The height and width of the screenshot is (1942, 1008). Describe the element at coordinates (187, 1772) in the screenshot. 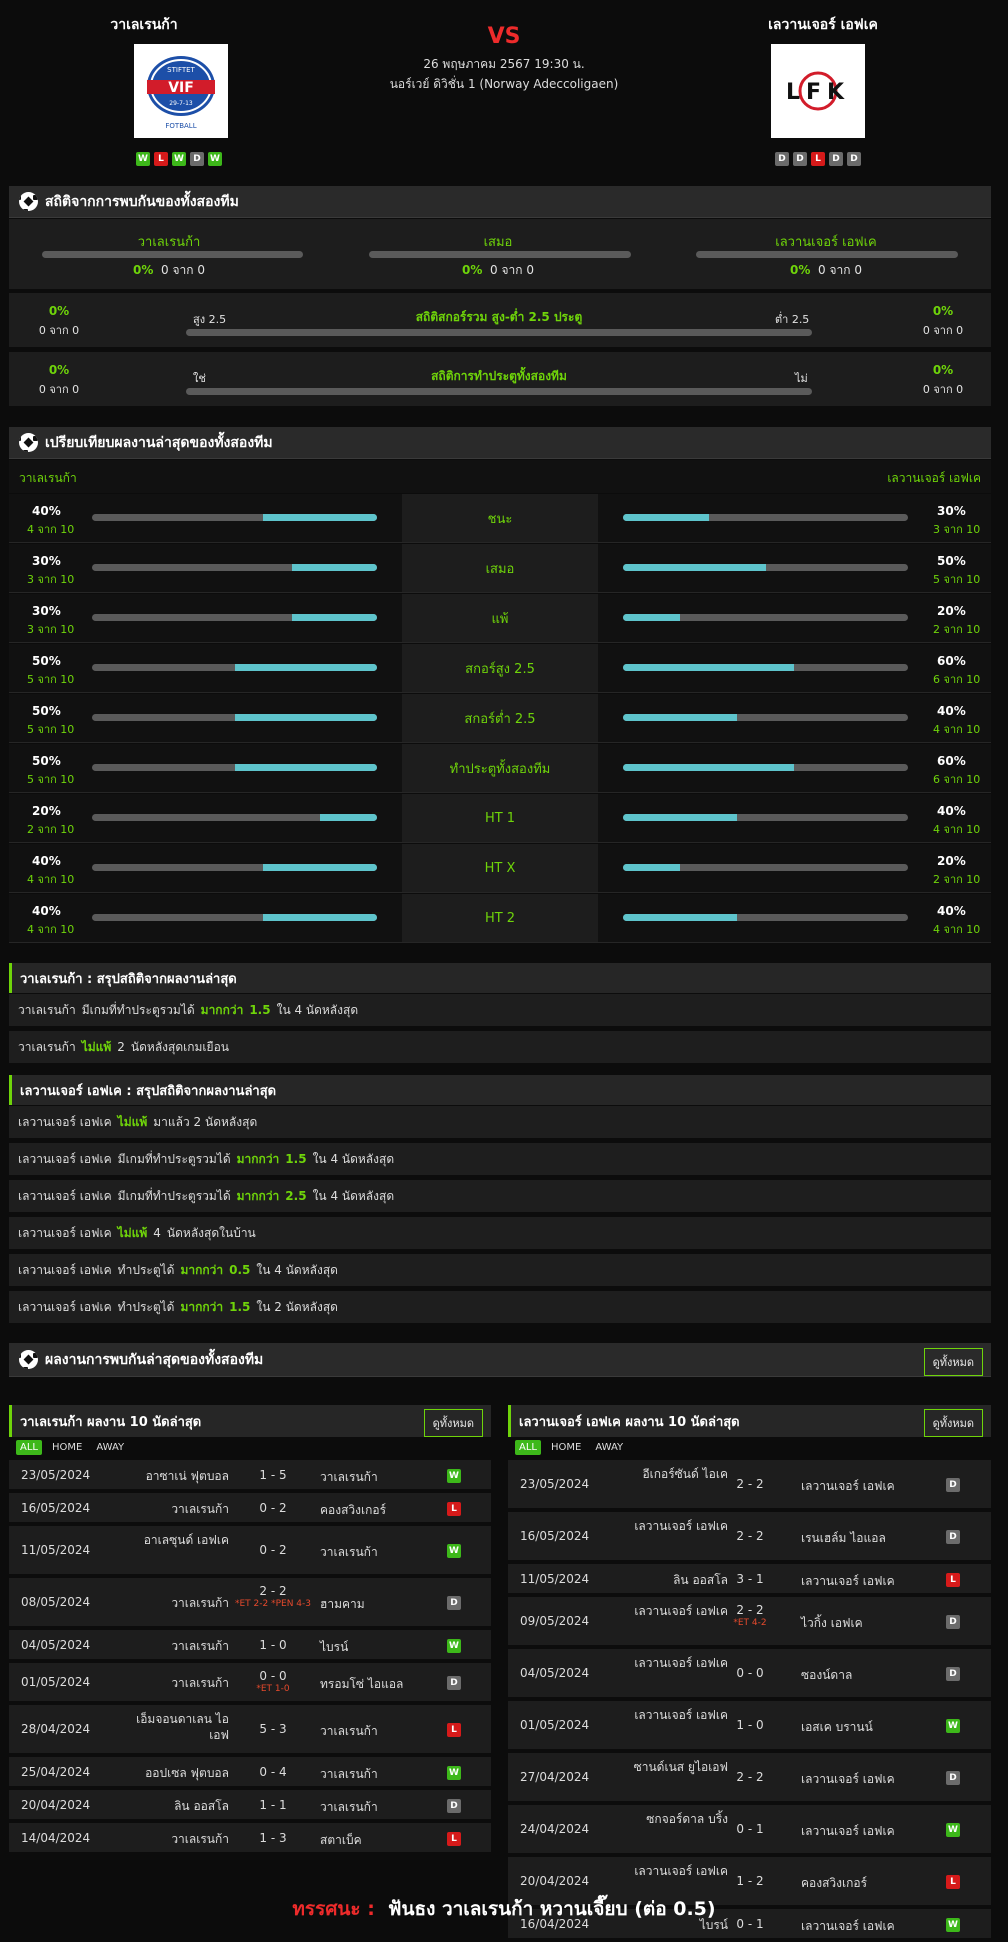

I see `match-home-team: ออปเซล ฟุตบอล` at that location.